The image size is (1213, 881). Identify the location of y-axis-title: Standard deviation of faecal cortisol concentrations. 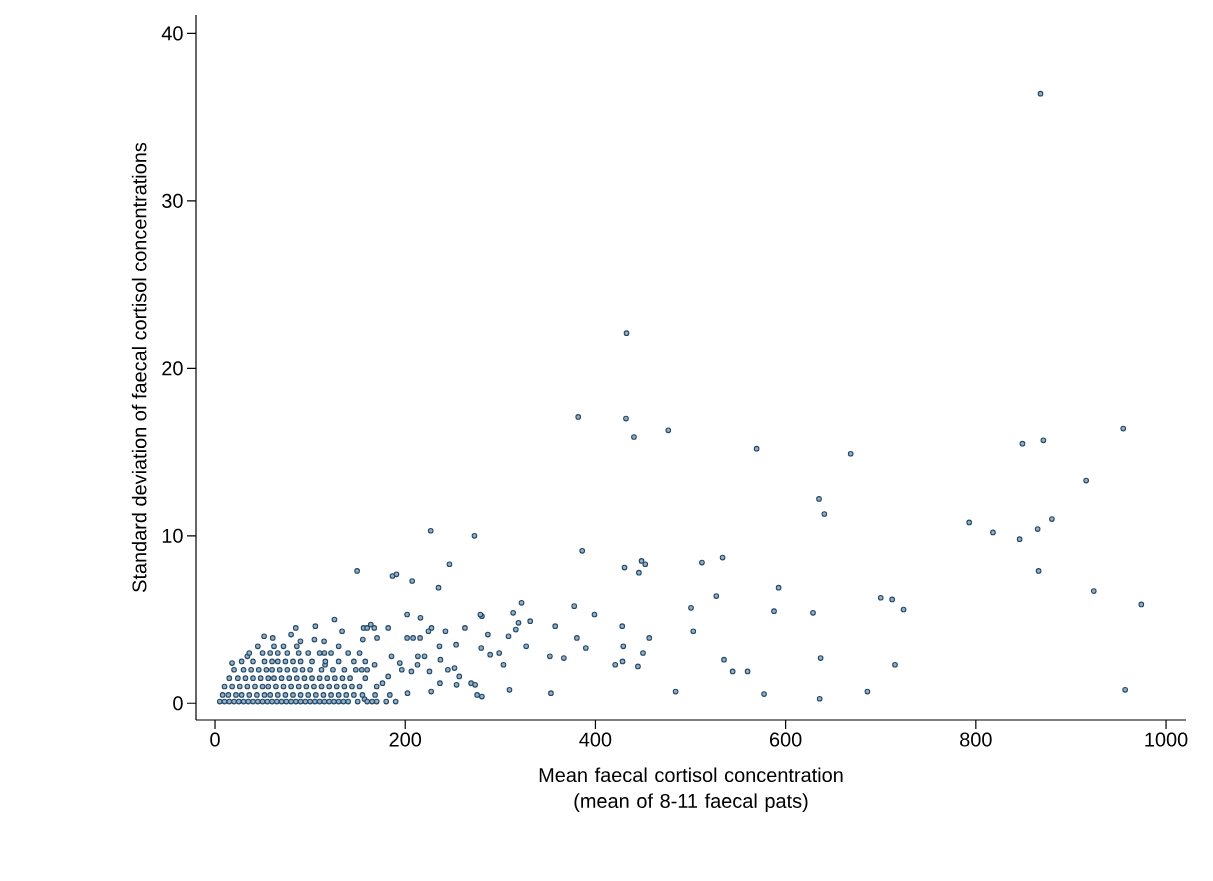
(139, 367).